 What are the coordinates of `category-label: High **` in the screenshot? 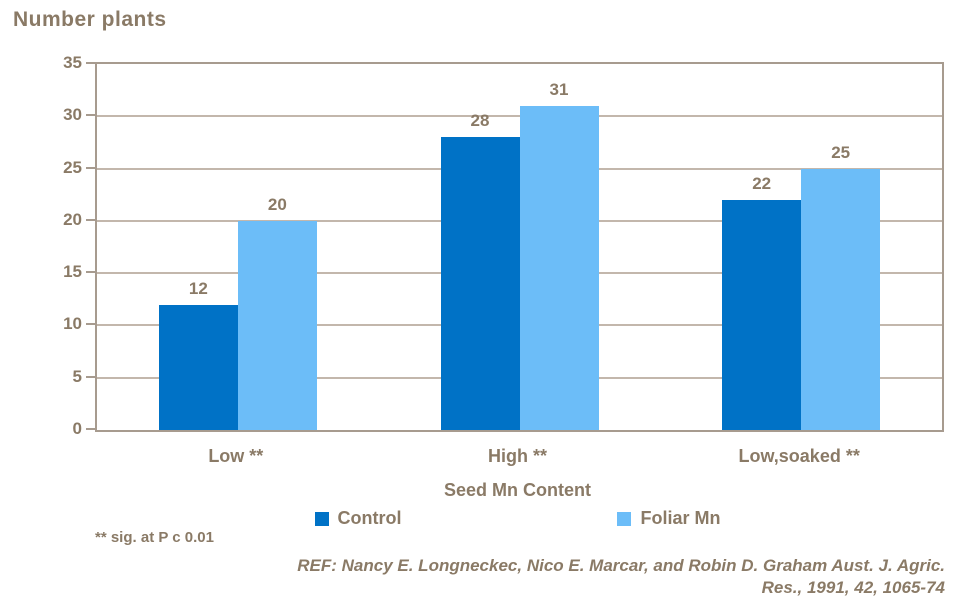 It's located at (517, 456).